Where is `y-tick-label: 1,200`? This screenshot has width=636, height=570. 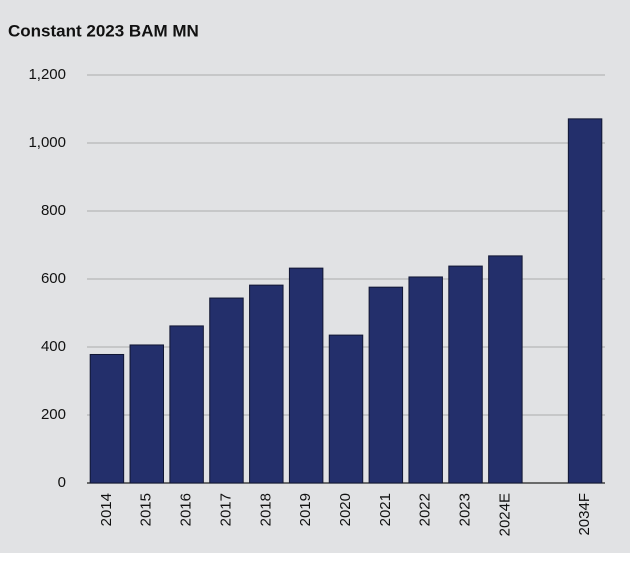
y-tick-label: 1,200 is located at coordinates (47, 74).